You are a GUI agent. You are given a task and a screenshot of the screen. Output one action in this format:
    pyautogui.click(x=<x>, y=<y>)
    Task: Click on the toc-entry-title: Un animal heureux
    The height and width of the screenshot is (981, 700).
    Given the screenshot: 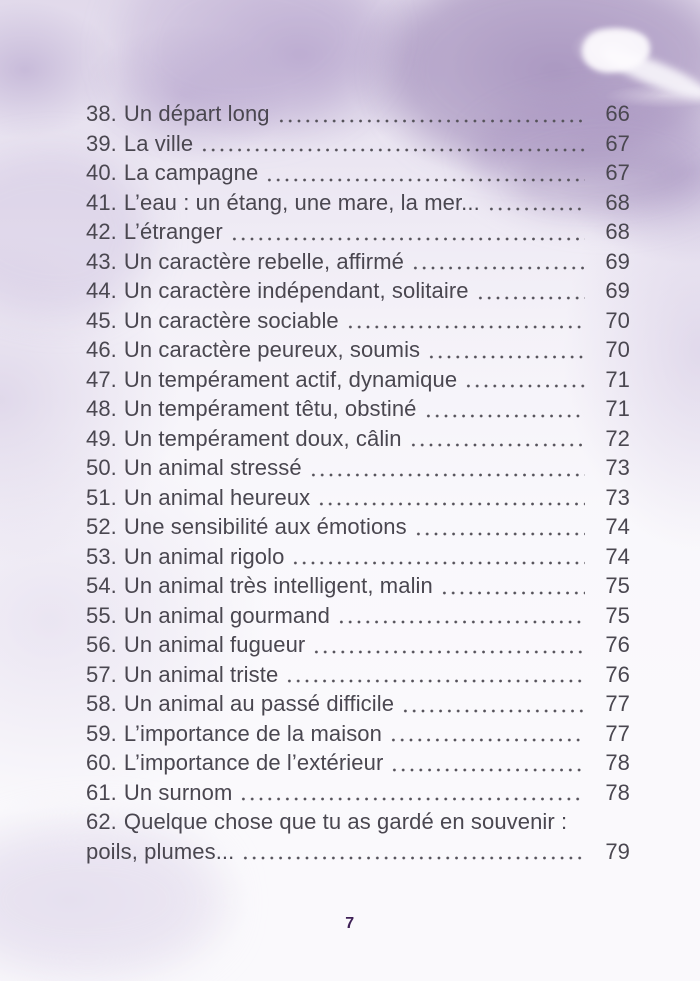 What is the action you would take?
    pyautogui.click(x=217, y=497)
    